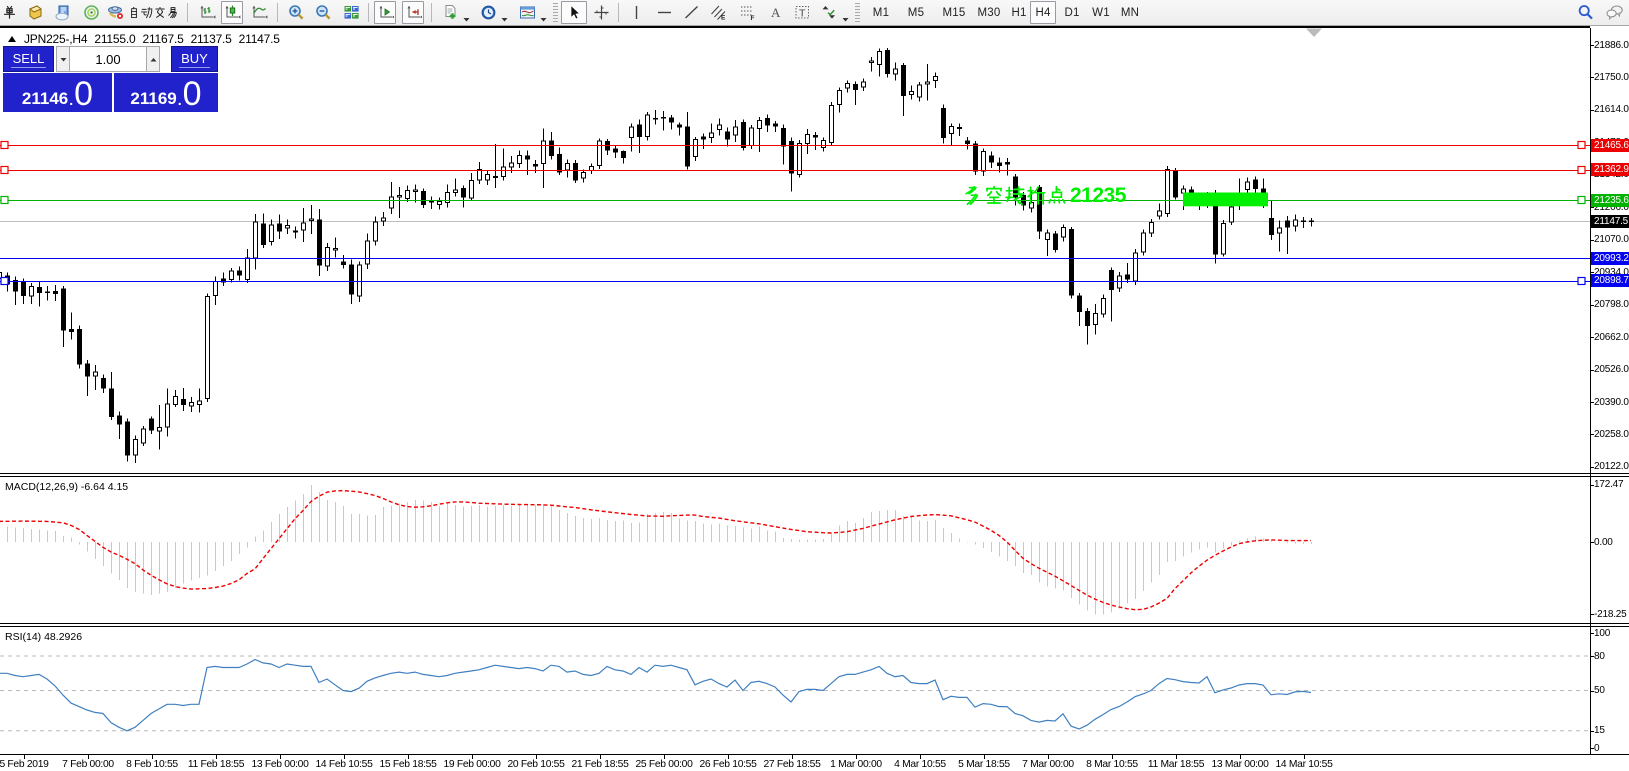 Image resolution: width=1629 pixels, height=771 pixels. What do you see at coordinates (9, 12) in the screenshot?
I see `new-order-button` at bounding box center [9, 12].